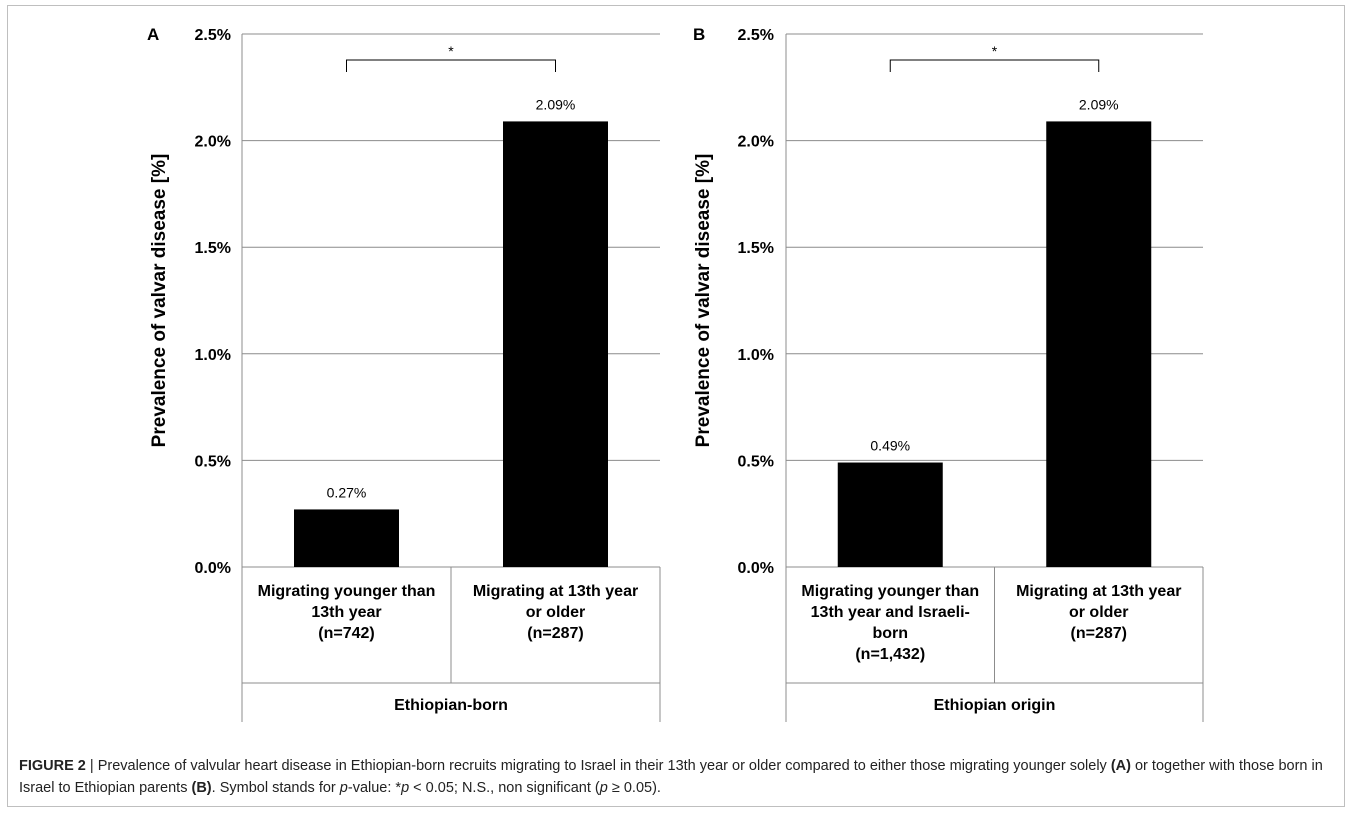 The image size is (1352, 814). What do you see at coordinates (52, 766) in the screenshot?
I see `caption-label: FIGURE 2` at bounding box center [52, 766].